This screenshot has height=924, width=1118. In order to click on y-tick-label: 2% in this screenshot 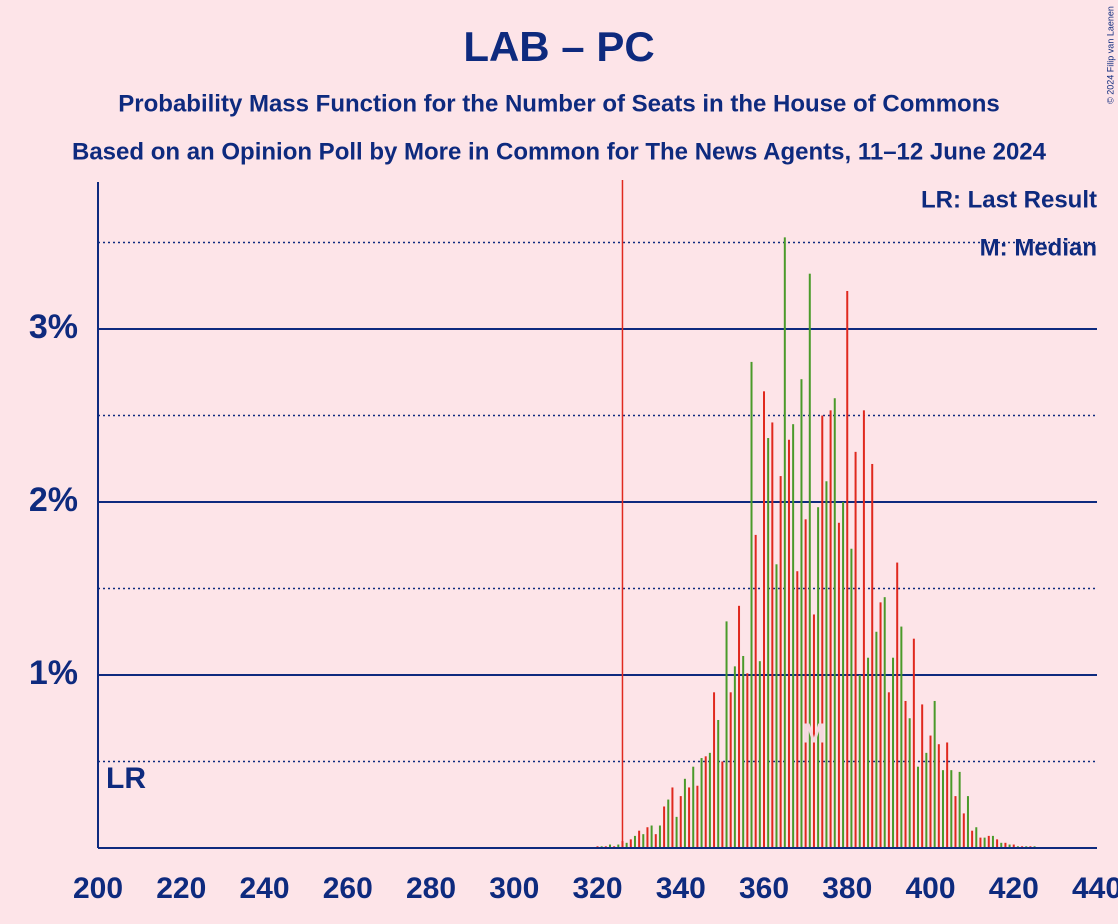, I will do `click(53, 500)`.